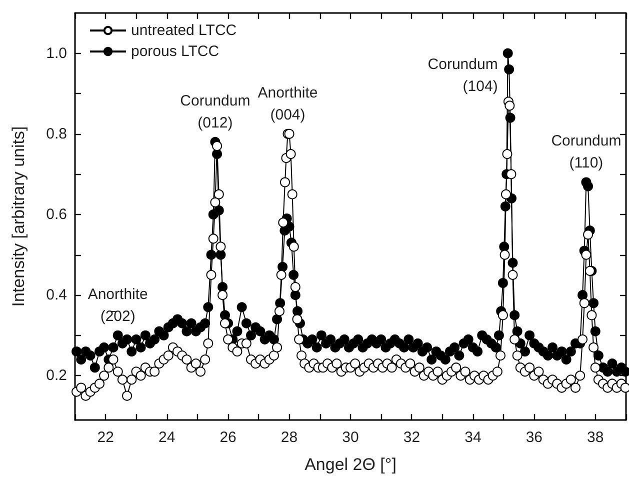  Describe the element at coordinates (586, 152) in the screenshot. I see `annotation: Corundum (110)` at that location.